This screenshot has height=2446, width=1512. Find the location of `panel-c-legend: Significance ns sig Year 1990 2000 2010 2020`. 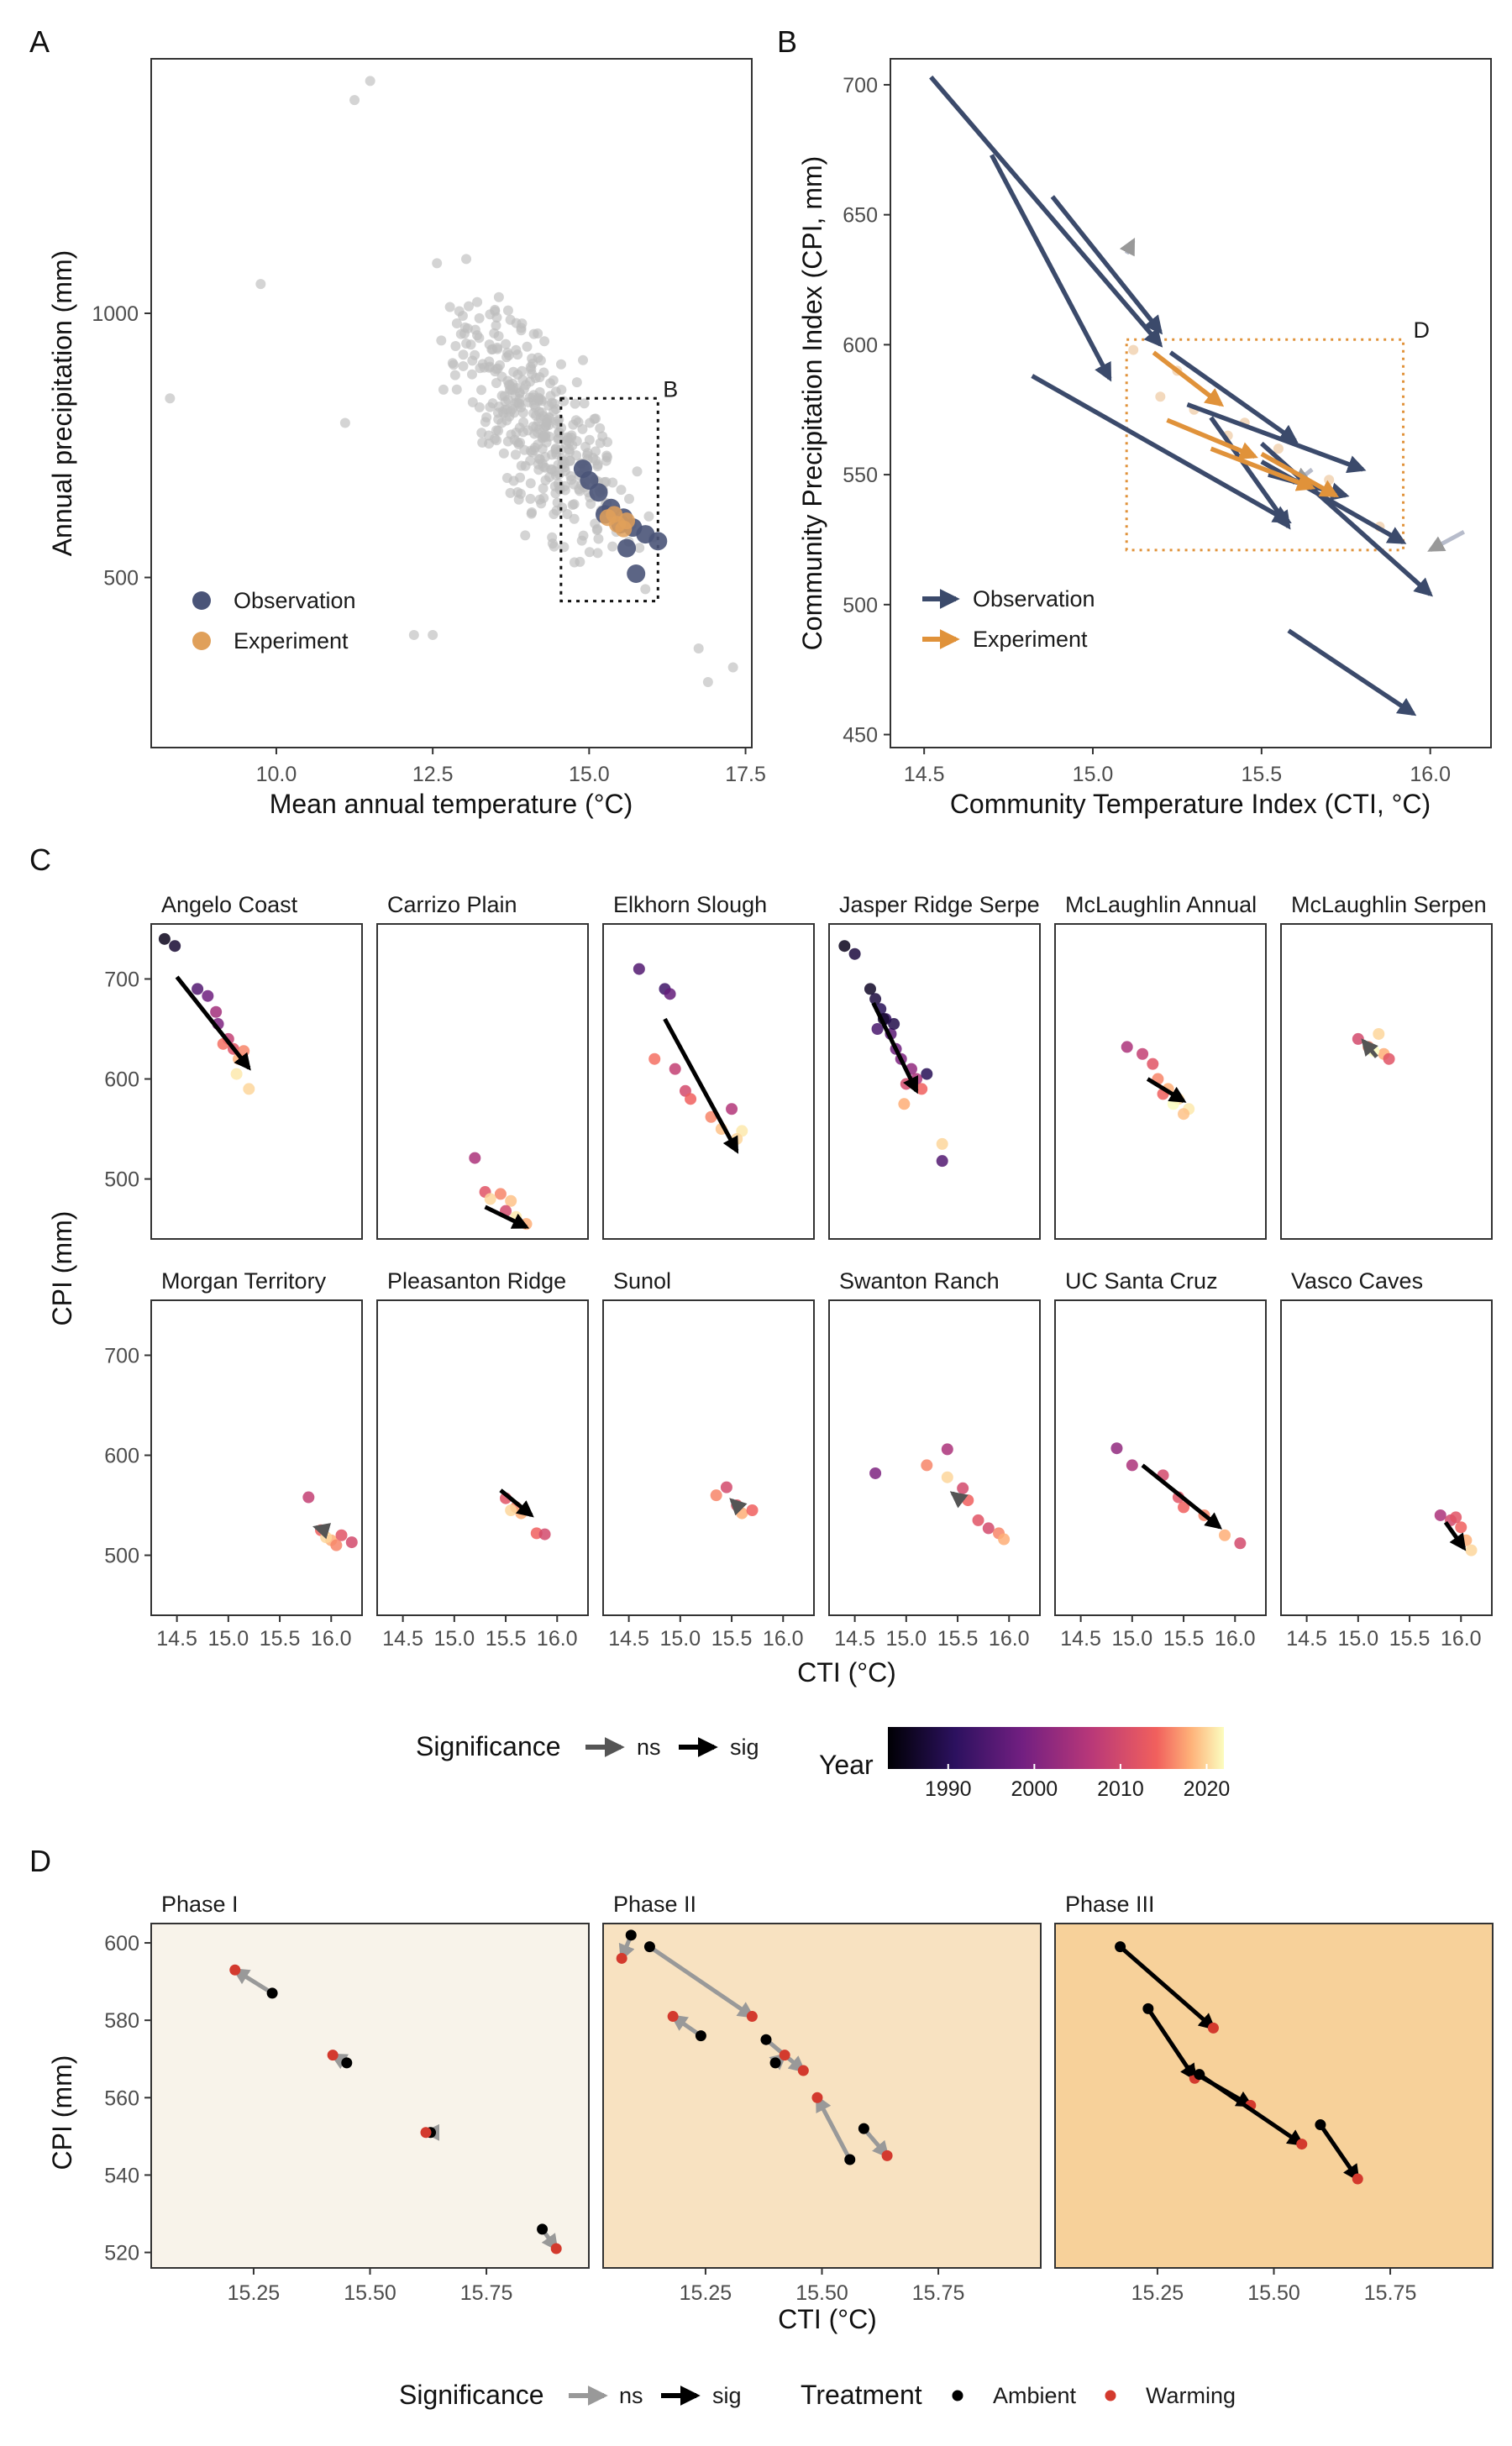

panel-c-legend: Significance ns sig Year 1990 2000 2010 2020 is located at coordinates (823, 1764).